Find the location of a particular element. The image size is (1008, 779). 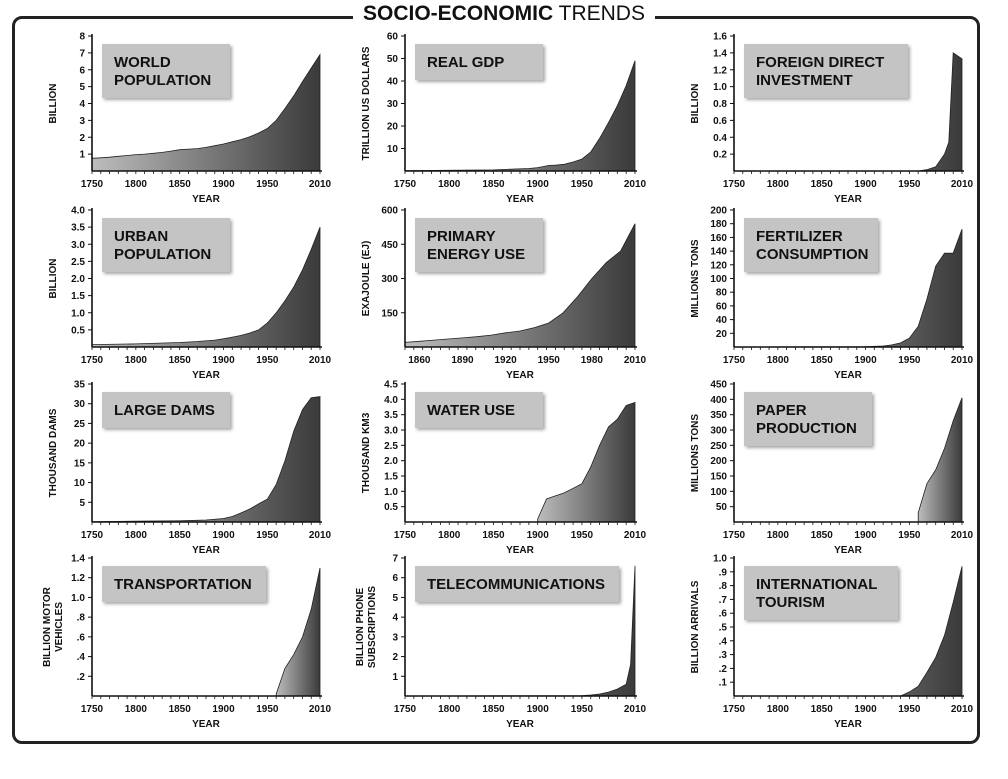

chart-title: WATER USE is located at coordinates (471, 410).